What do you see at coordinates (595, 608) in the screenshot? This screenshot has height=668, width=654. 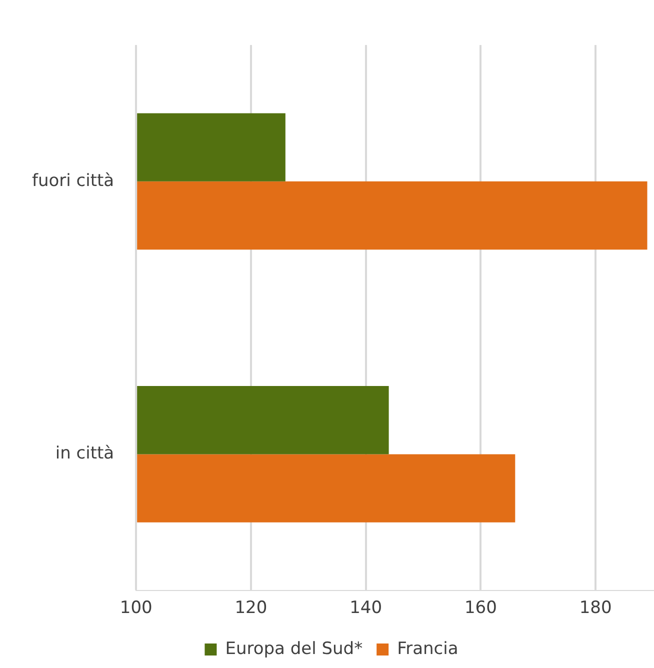 I see `x-tick-label: 180` at bounding box center [595, 608].